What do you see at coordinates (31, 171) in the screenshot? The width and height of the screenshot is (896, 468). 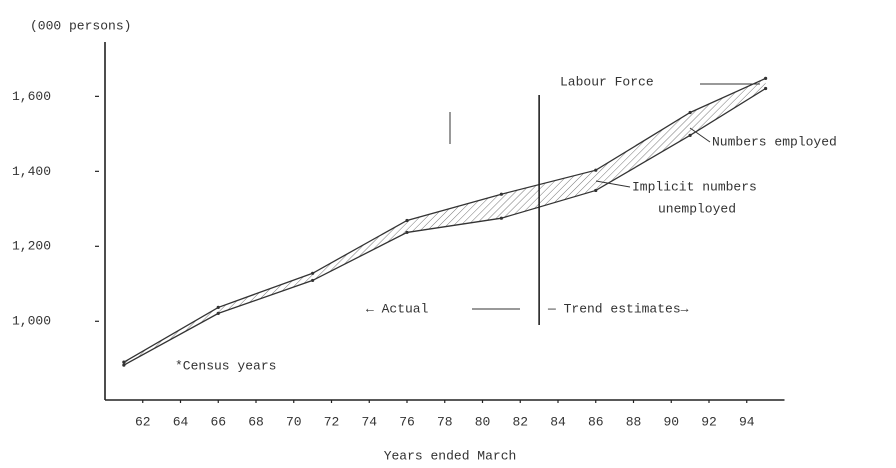 I see `y-tick-label: 1,400` at bounding box center [31, 171].